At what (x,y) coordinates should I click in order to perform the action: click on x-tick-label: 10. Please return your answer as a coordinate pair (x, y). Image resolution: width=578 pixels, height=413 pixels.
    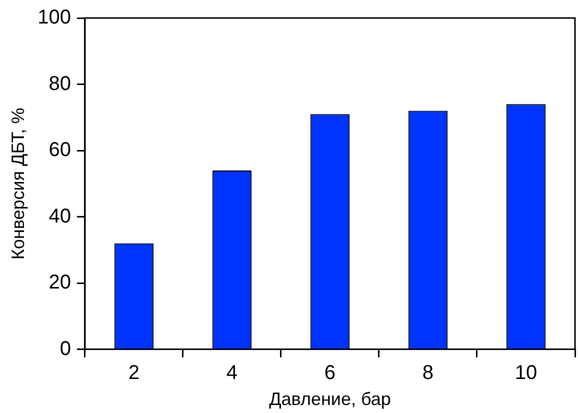
    Looking at the image, I should click on (526, 373).